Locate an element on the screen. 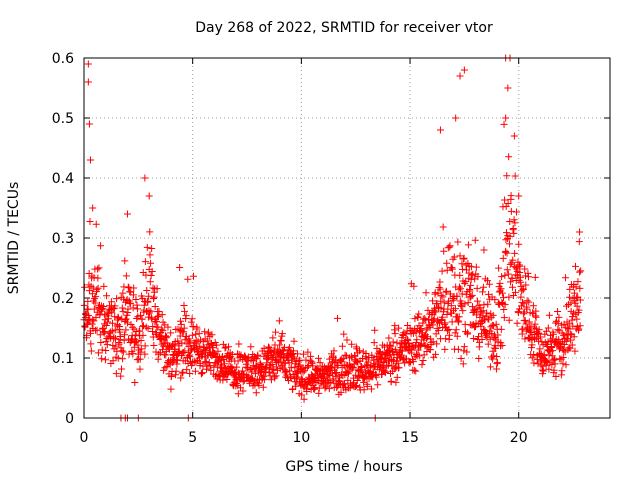 The height and width of the screenshot is (480, 640). x-tick-label: 10 is located at coordinates (301, 438).